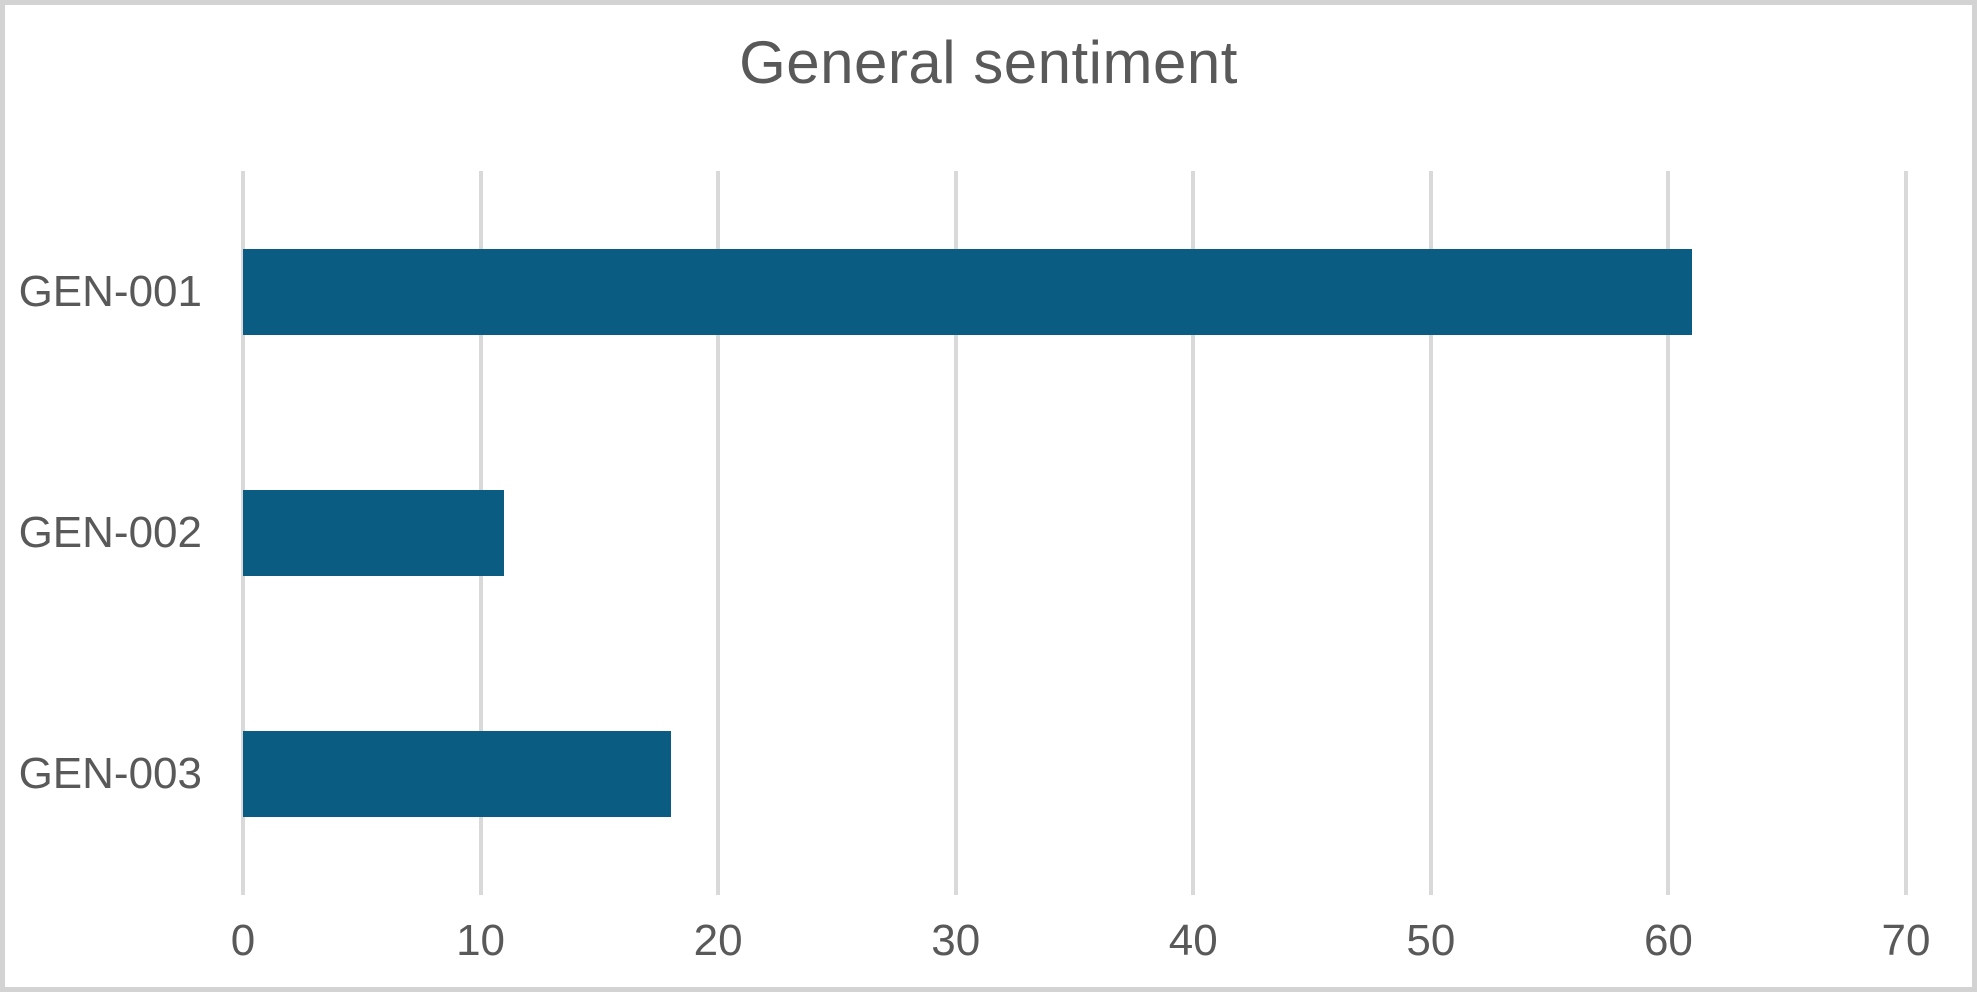 This screenshot has height=992, width=1977. Describe the element at coordinates (110, 774) in the screenshot. I see `category-label: GEN-003` at that location.